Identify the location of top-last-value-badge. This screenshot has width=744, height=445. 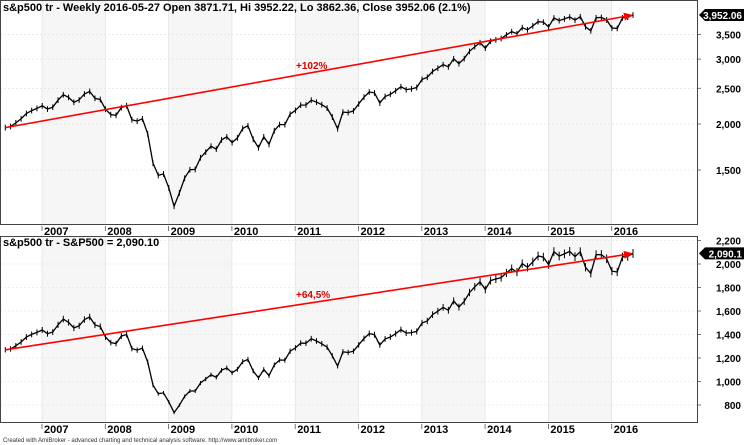
(721, 14).